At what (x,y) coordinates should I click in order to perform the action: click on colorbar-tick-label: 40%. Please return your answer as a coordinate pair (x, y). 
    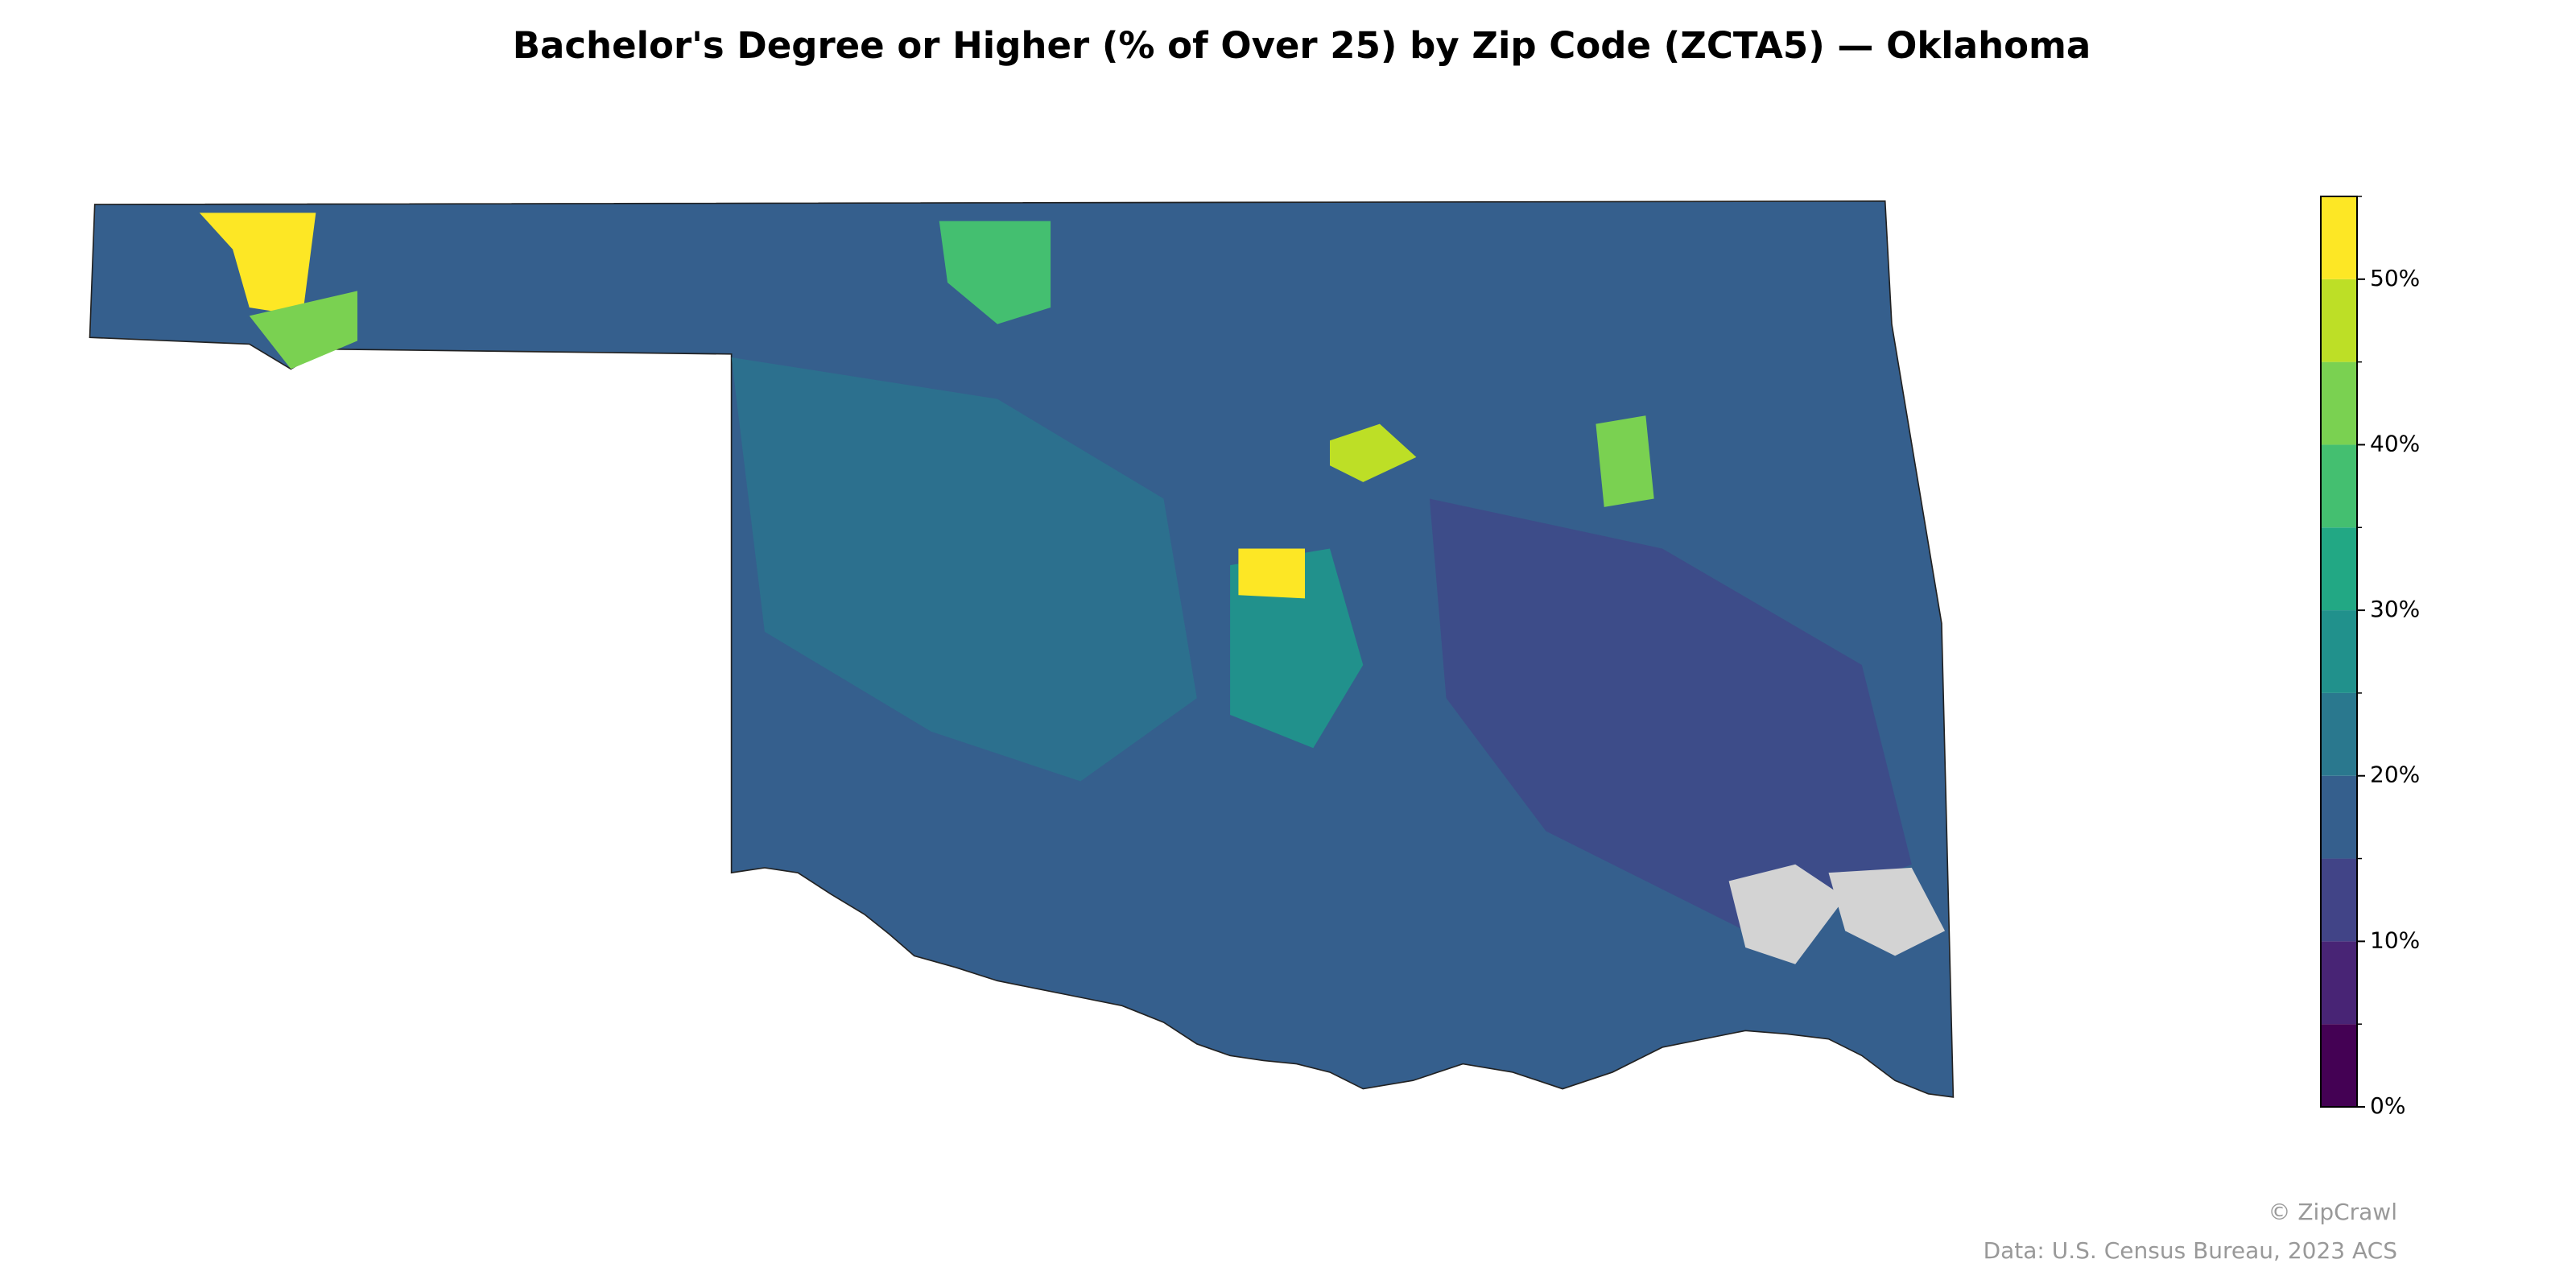
    Looking at the image, I should click on (2395, 443).